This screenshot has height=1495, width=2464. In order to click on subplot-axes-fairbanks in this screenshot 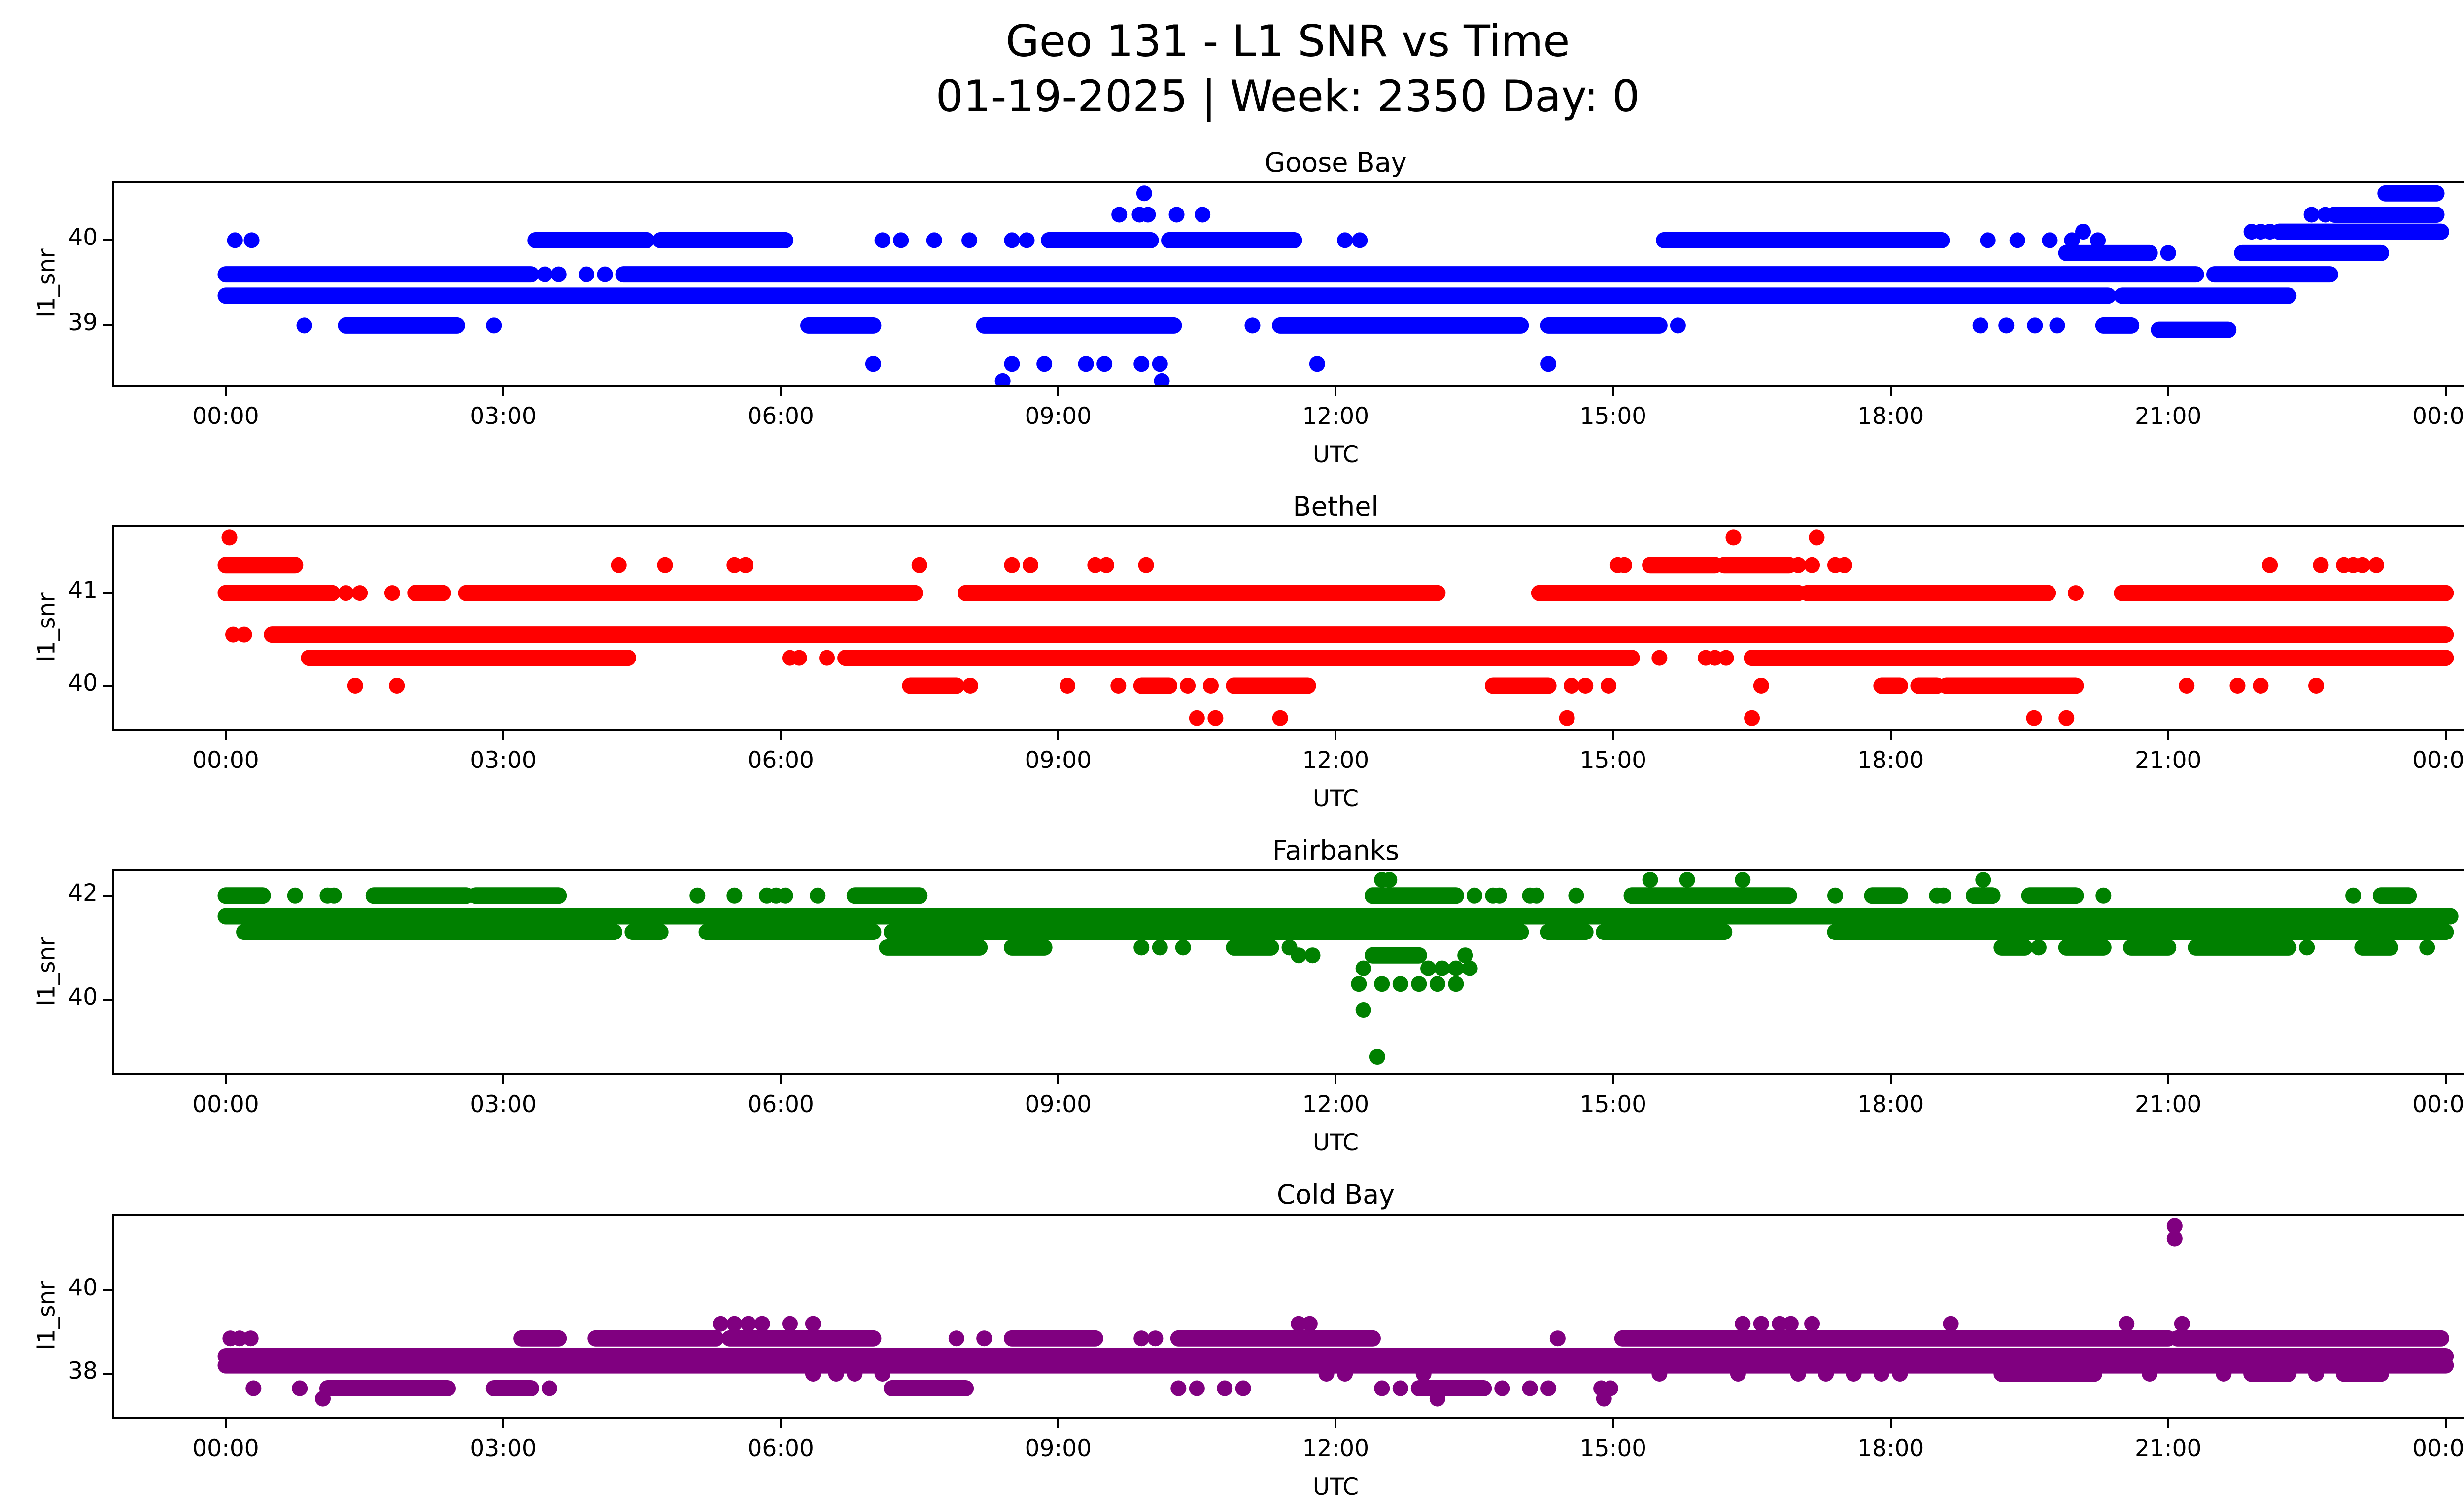, I will do `click(1288, 972)`.